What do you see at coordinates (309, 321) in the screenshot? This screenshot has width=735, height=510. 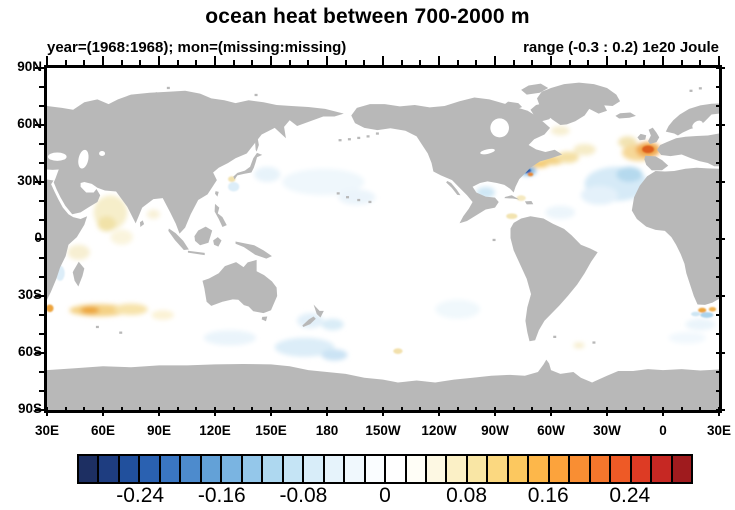 I see `land-nz_south` at bounding box center [309, 321].